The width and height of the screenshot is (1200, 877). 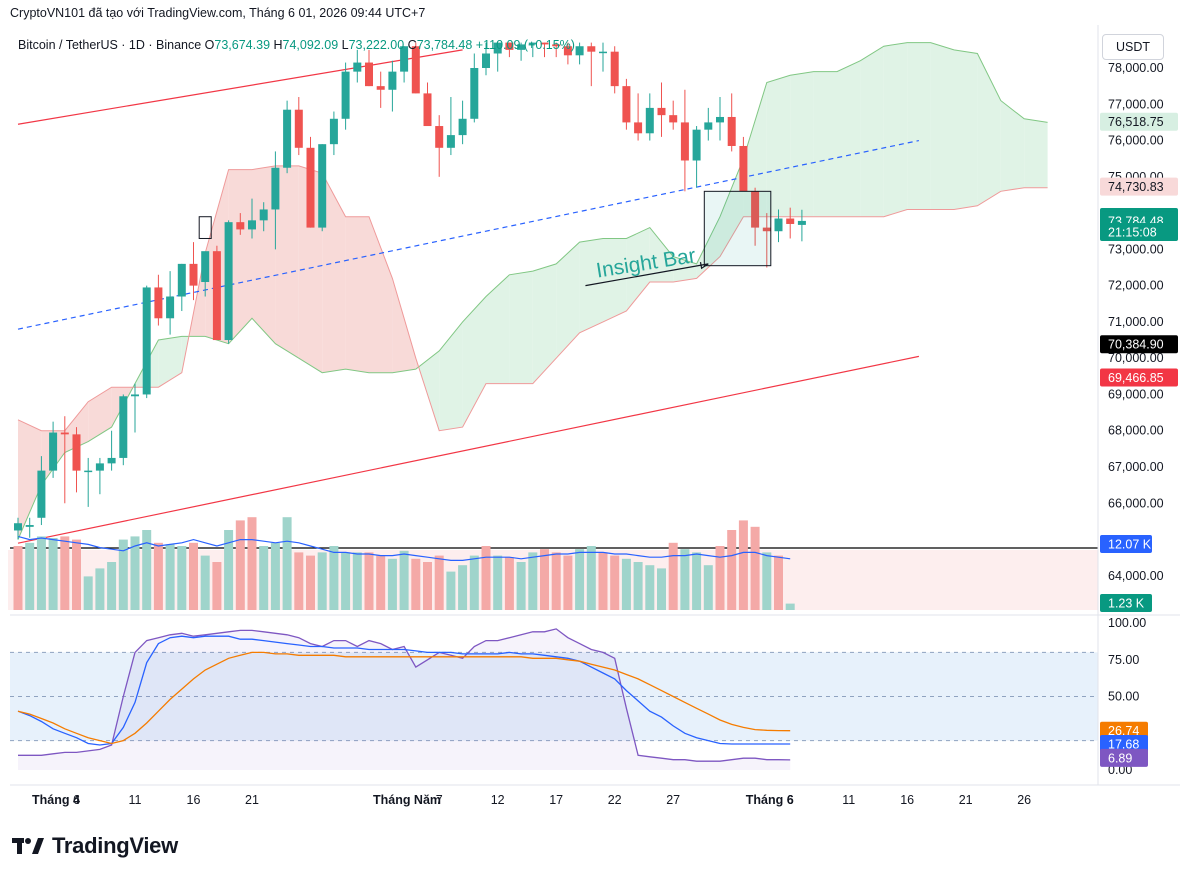 What do you see at coordinates (1136, 286) in the screenshot?
I see `price-tick-label: 72,000.00` at bounding box center [1136, 286].